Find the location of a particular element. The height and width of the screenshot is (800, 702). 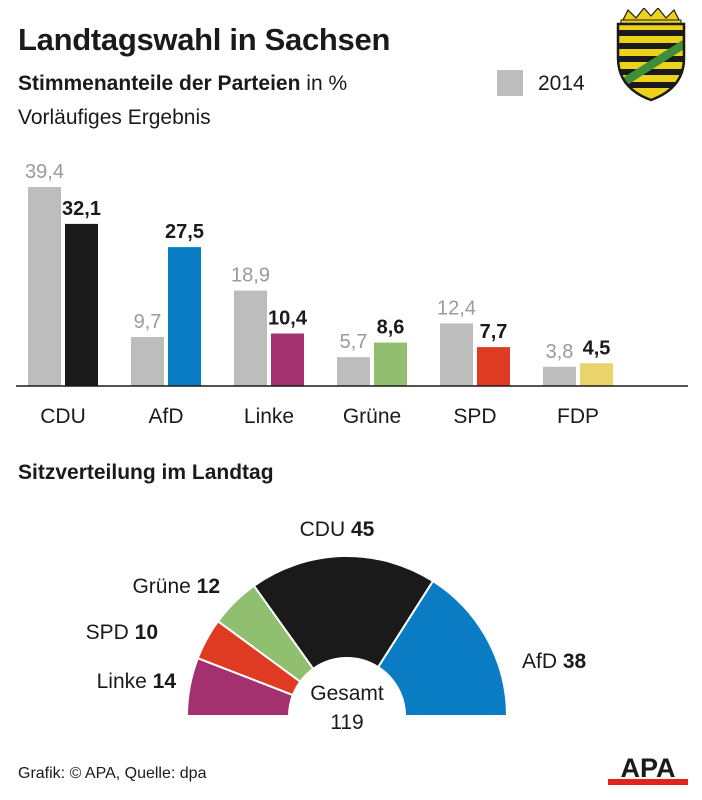

seat-slice-afd is located at coordinates (442, 648).